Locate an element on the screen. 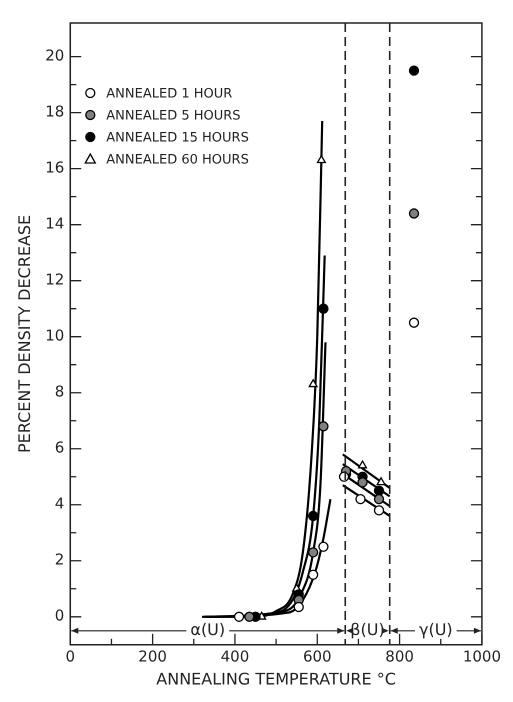  annotation: γ(U) is located at coordinates (435, 629).